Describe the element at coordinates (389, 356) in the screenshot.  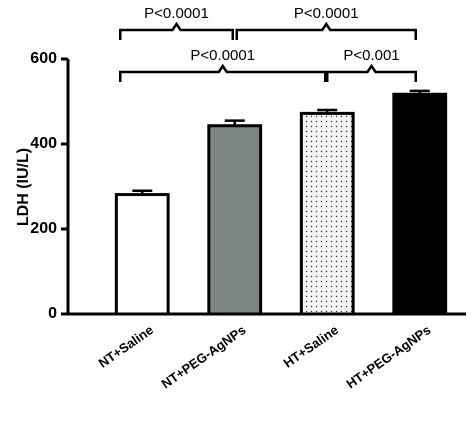
I see `x-tick-label: HT+PEG-AgNPs` at that location.